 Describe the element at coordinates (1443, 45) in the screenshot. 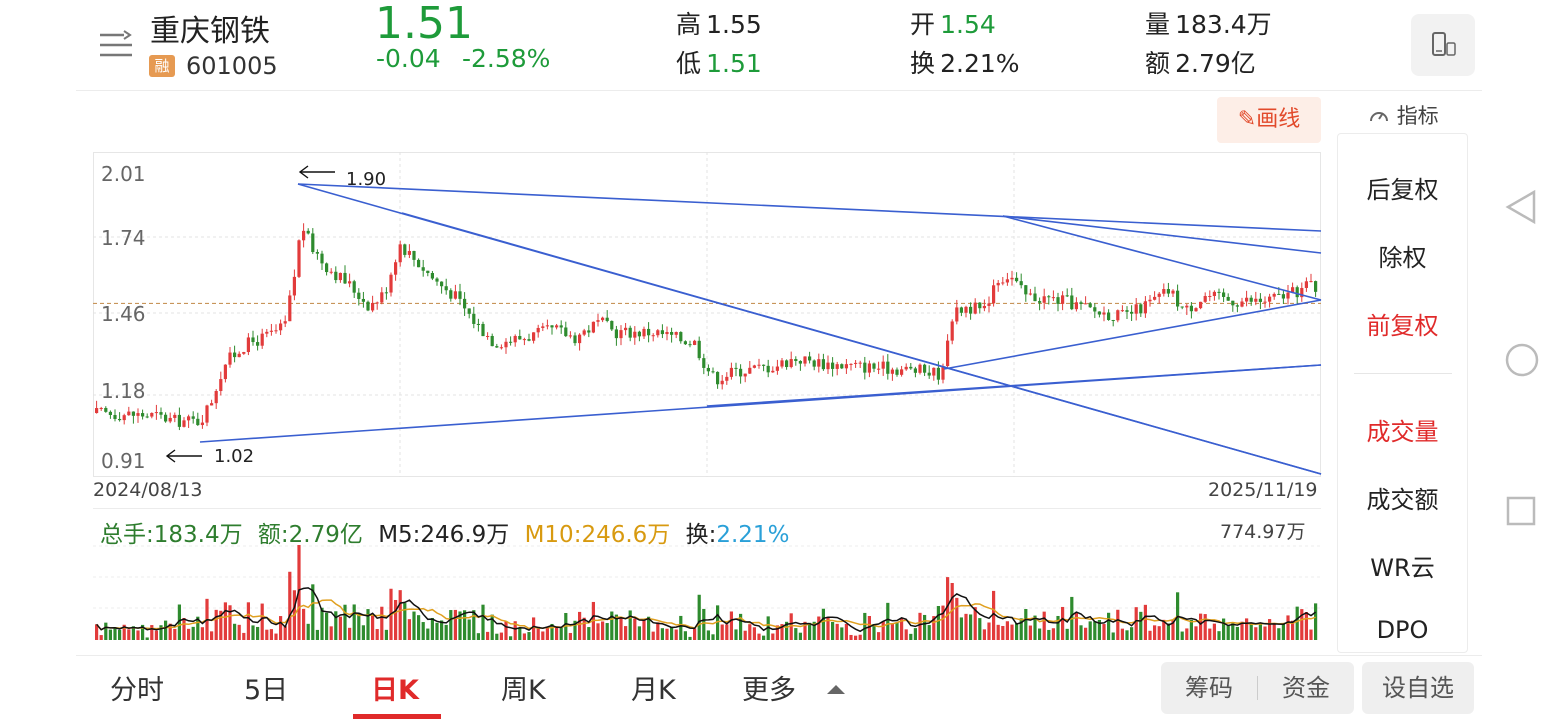

I see `rotate-screen-button` at that location.